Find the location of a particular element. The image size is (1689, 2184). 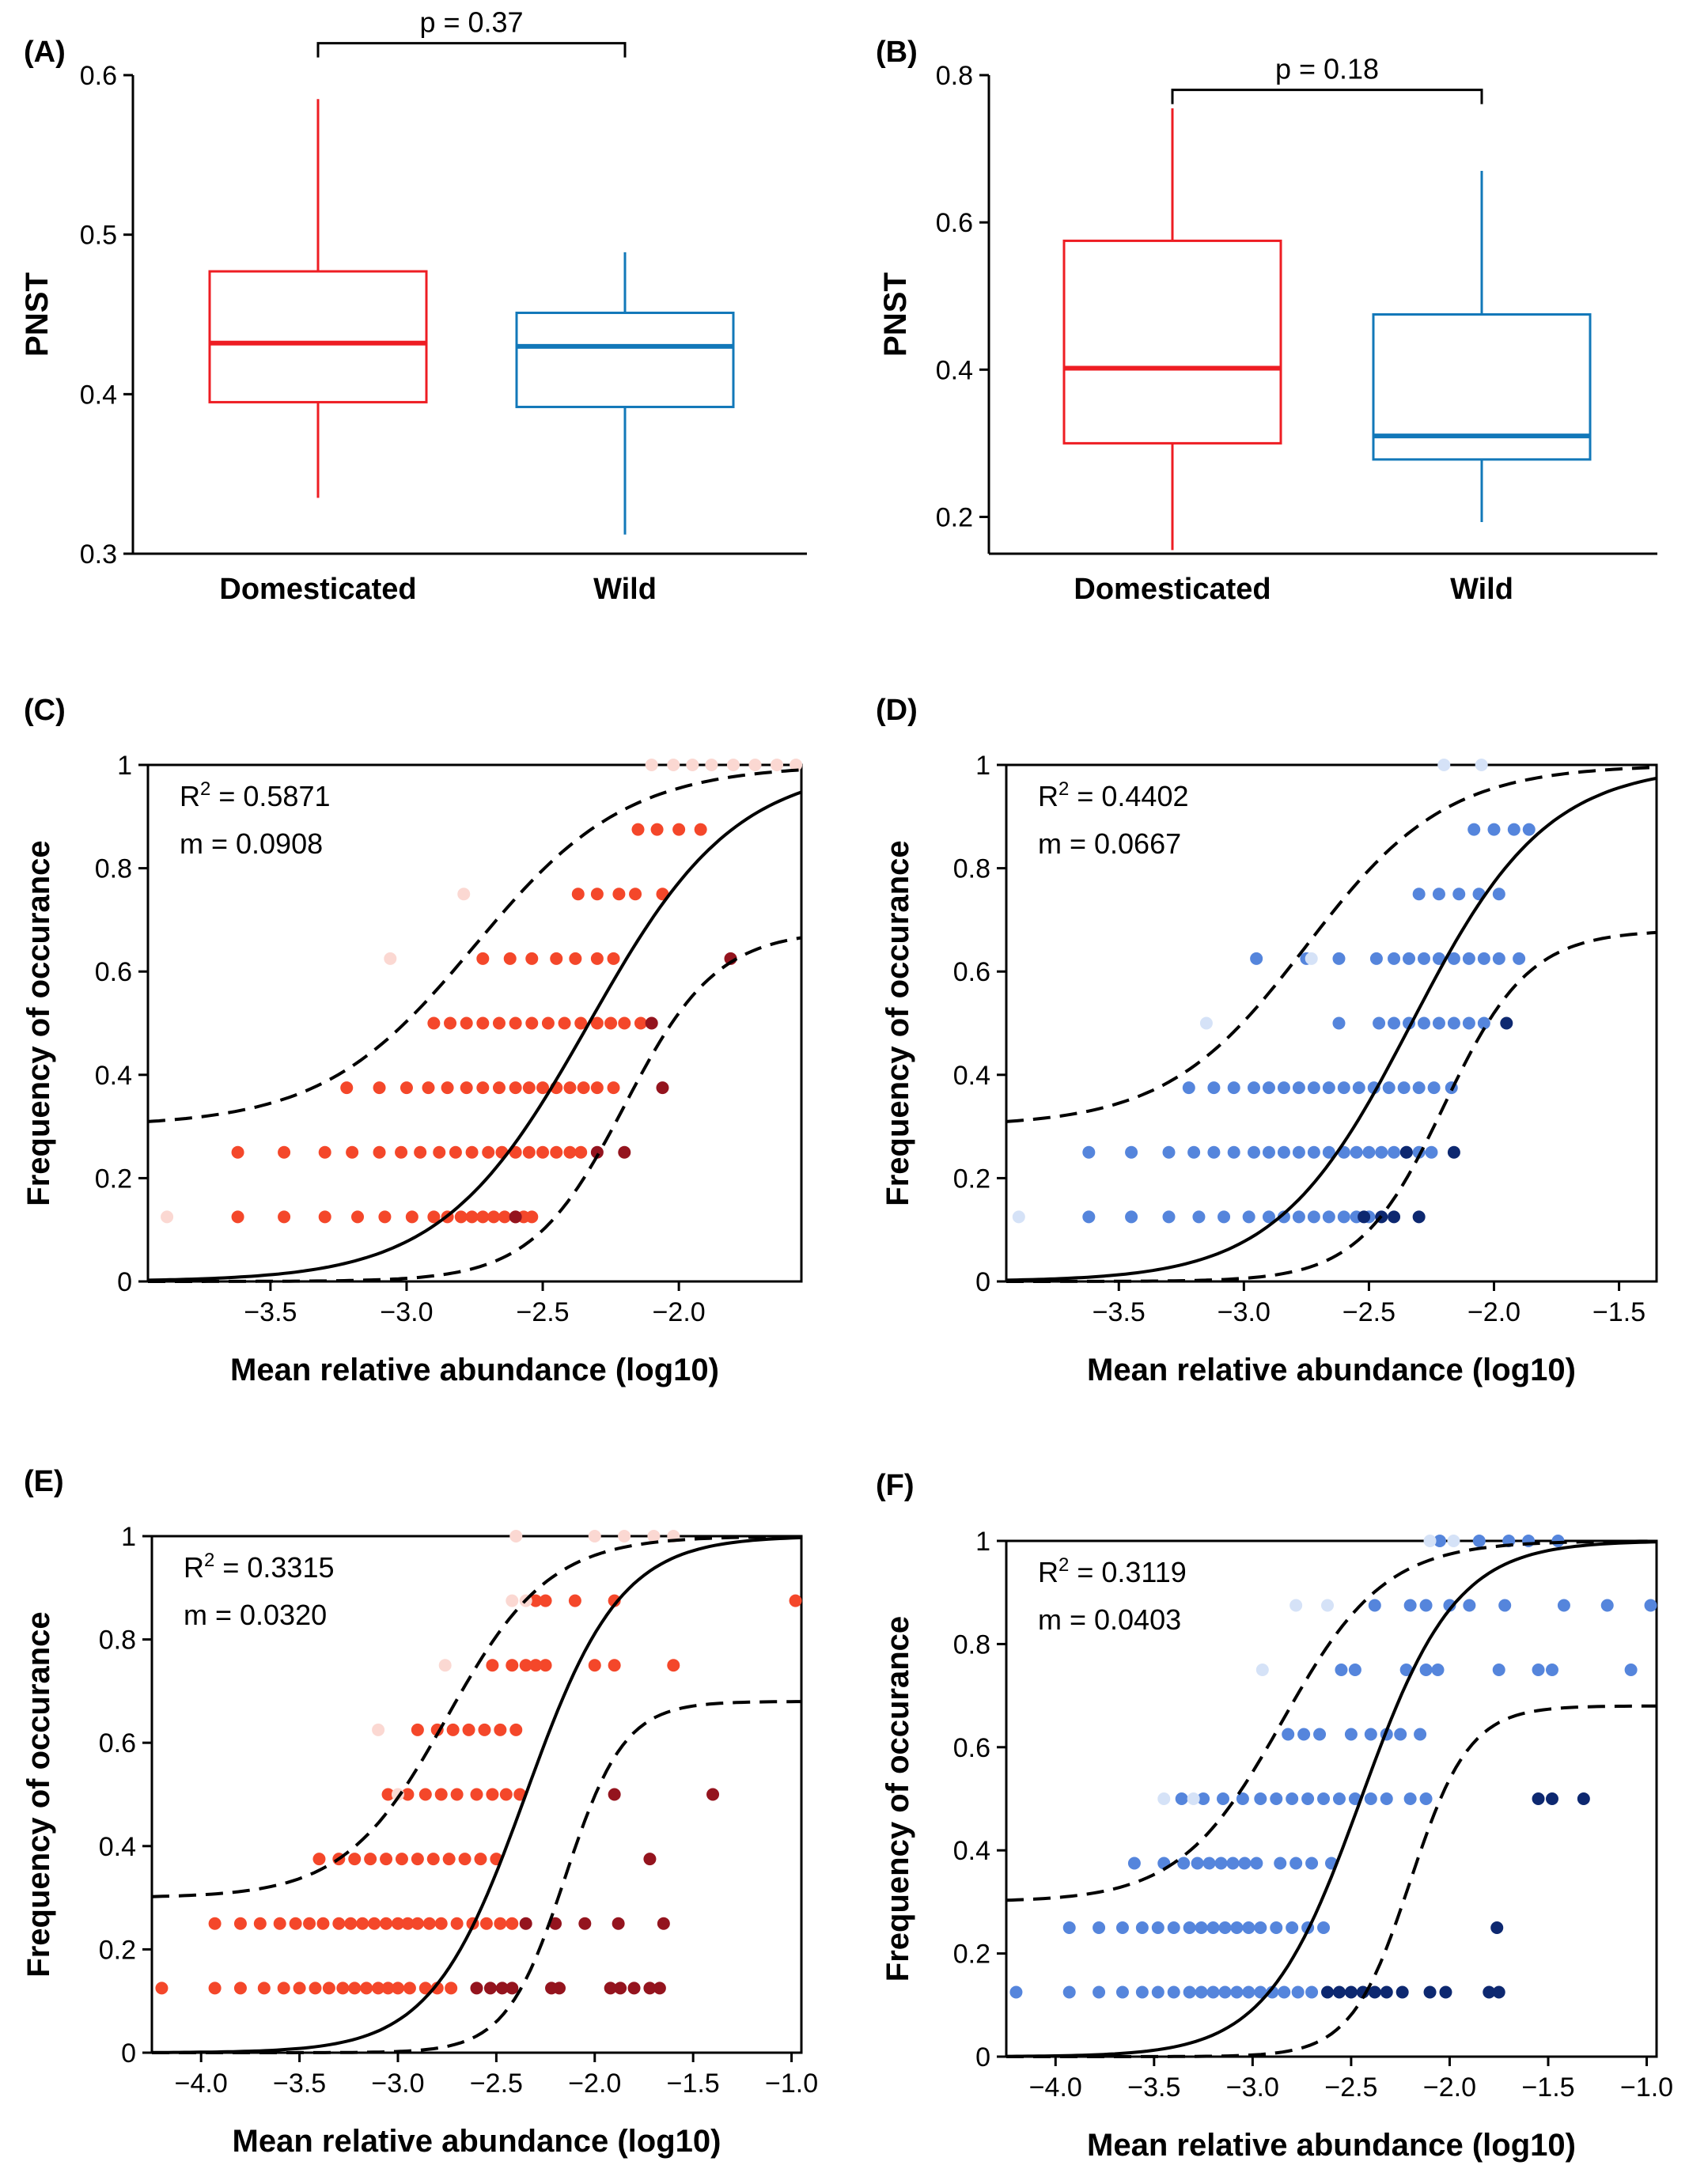

x-tick-label: −3.5 is located at coordinates (270, 1312).